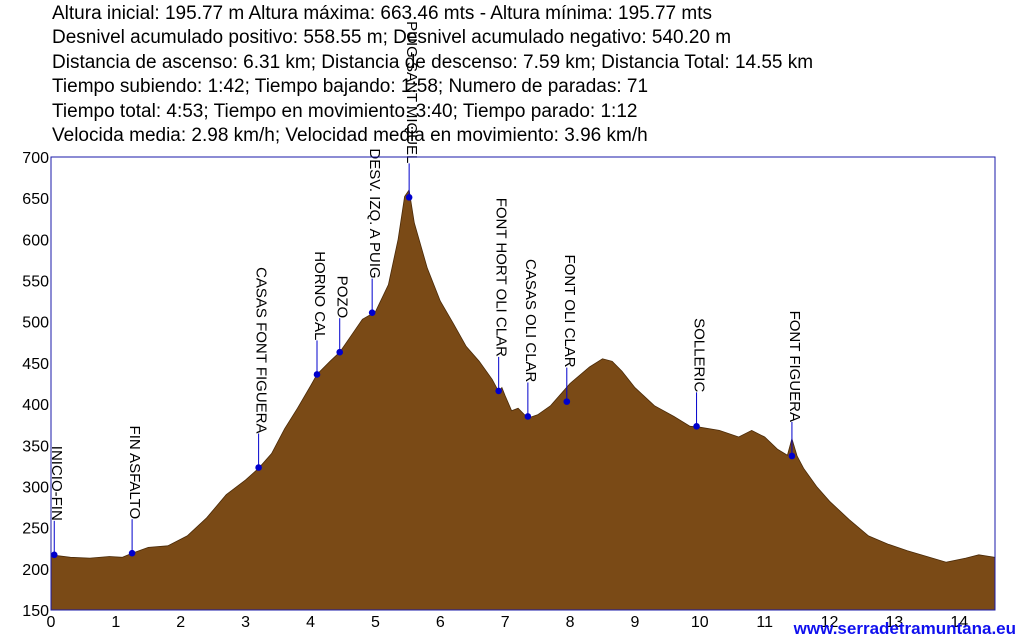 Image resolution: width=1020 pixels, height=642 pixels. What do you see at coordinates (56, 483) in the screenshot?
I see `waypoint-label: INICIO-FIN` at bounding box center [56, 483].